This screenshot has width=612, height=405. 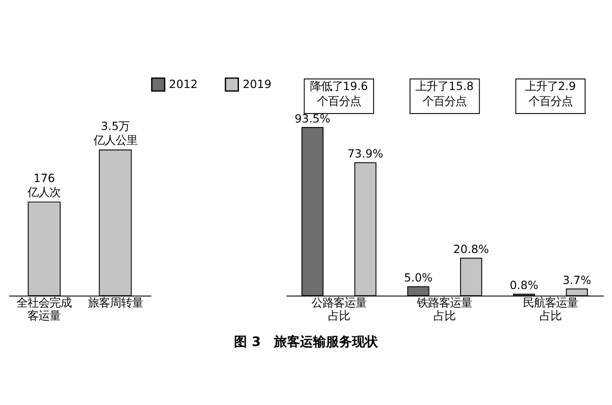 What do you see at coordinates (43, 185) in the screenshot?
I see `data-label: 176亿人次` at bounding box center [43, 185].